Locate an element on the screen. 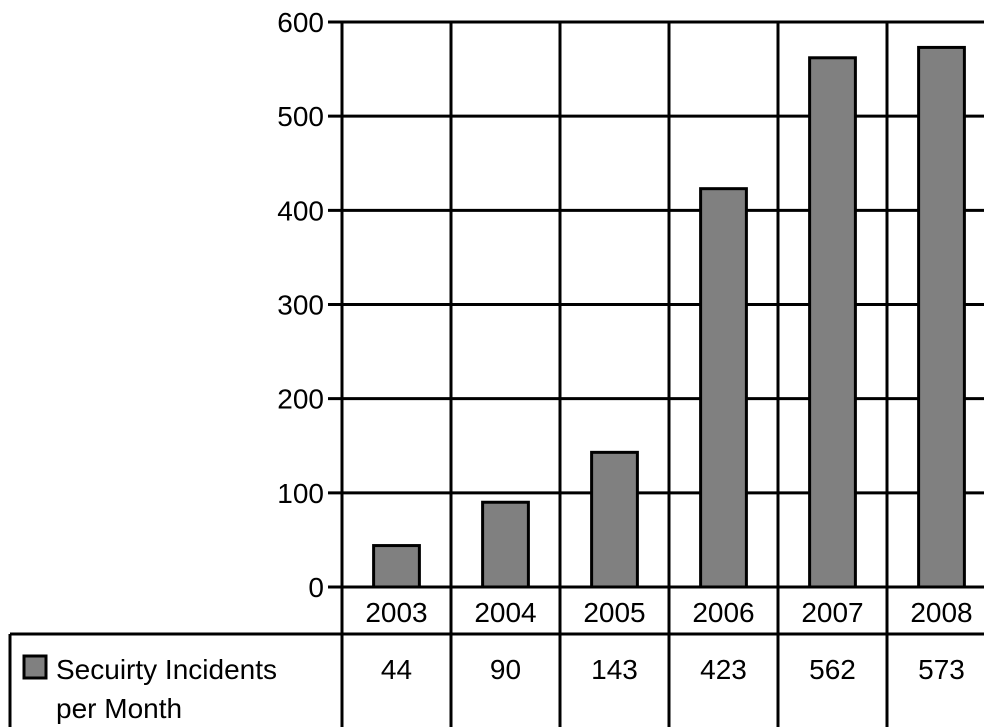 This screenshot has height=727, width=984. y-tick-label: 100 is located at coordinates (300, 493).